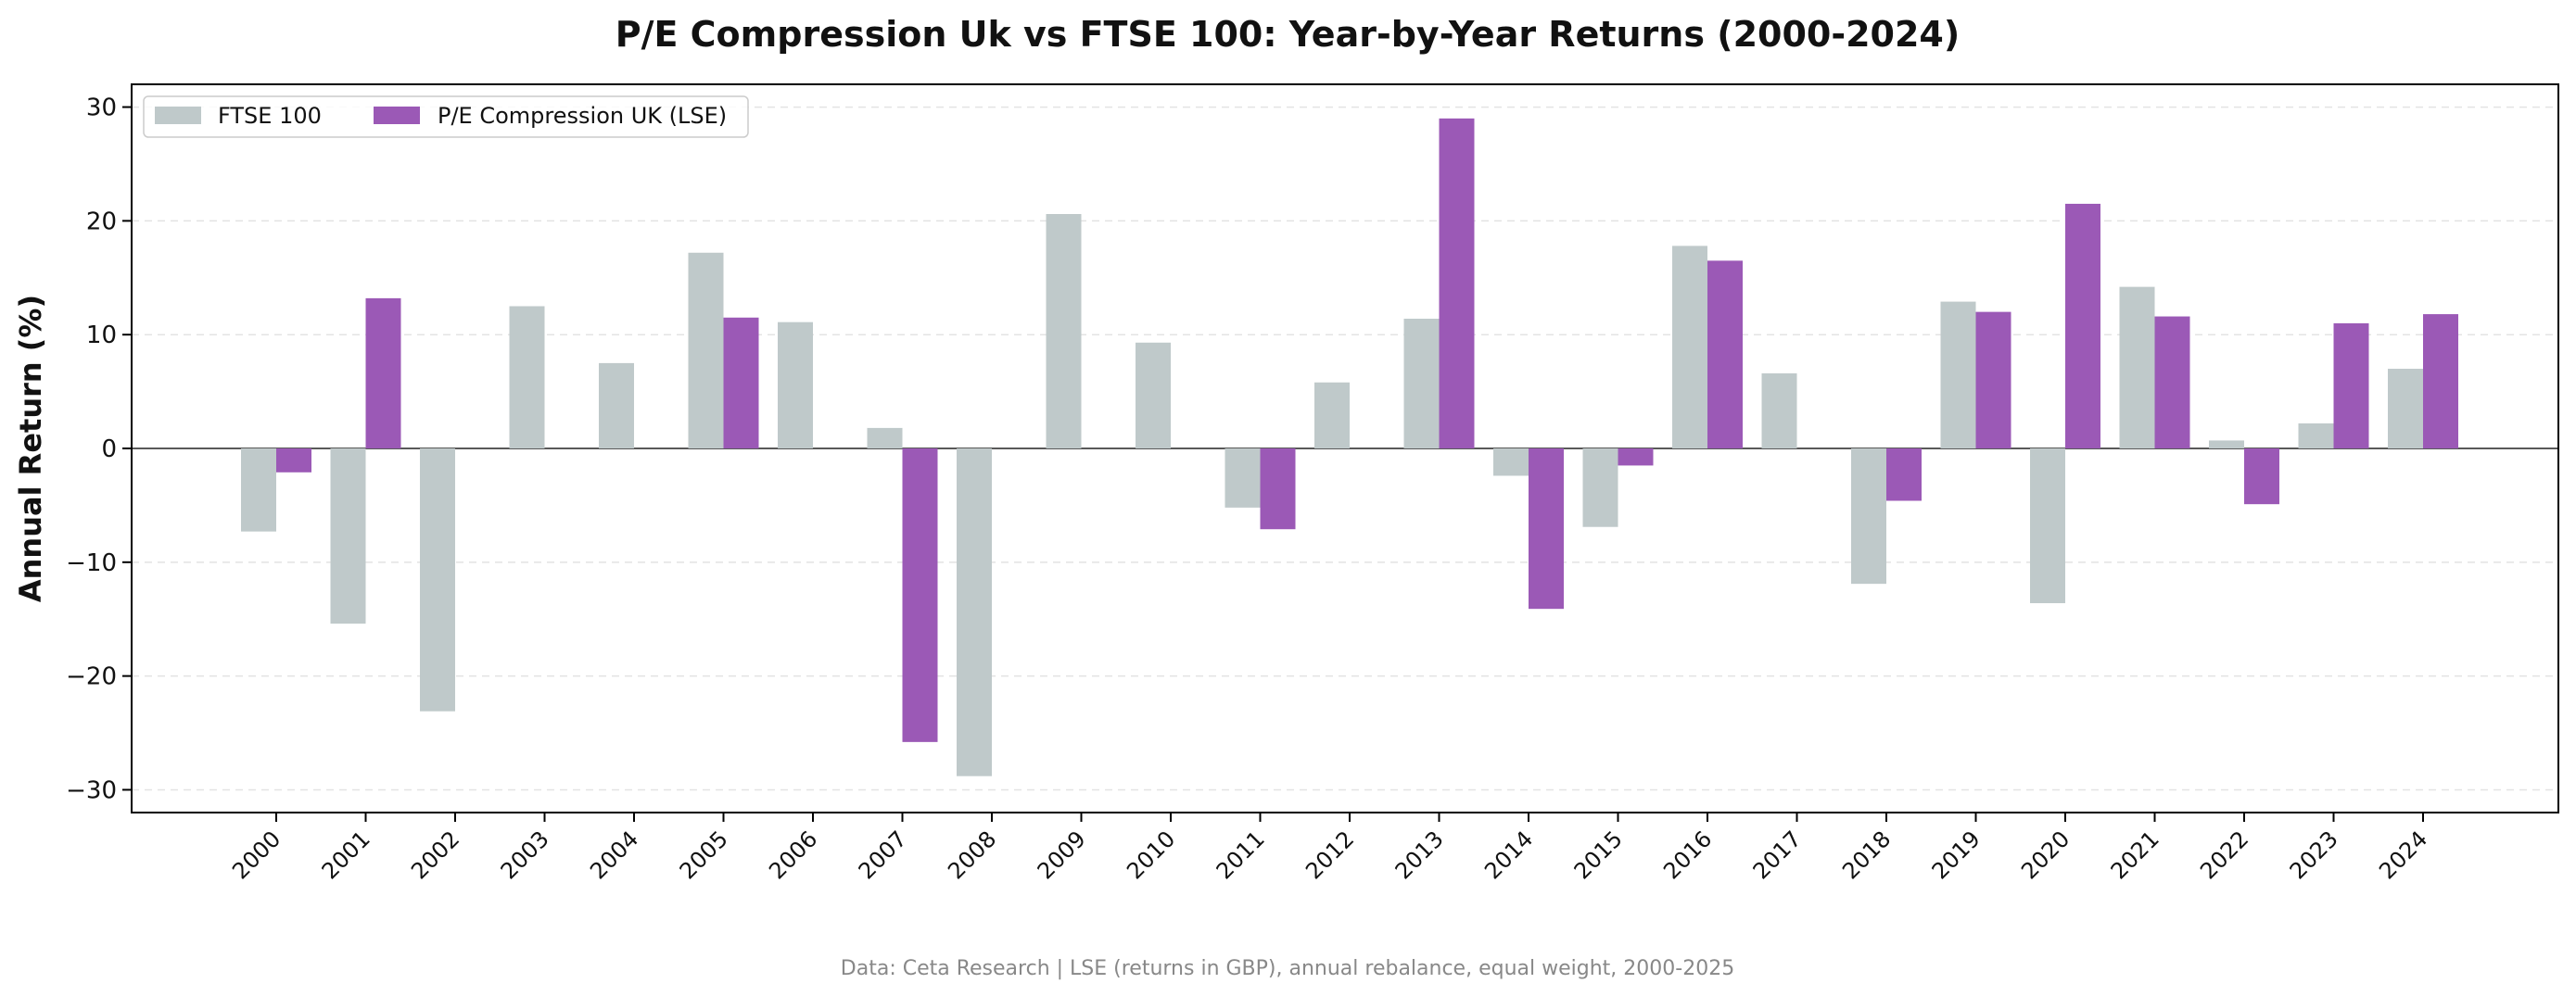 The width and height of the screenshot is (2576, 996). Describe the element at coordinates (1330, 855) in the screenshot. I see `x-tick-label: 2012` at that location.